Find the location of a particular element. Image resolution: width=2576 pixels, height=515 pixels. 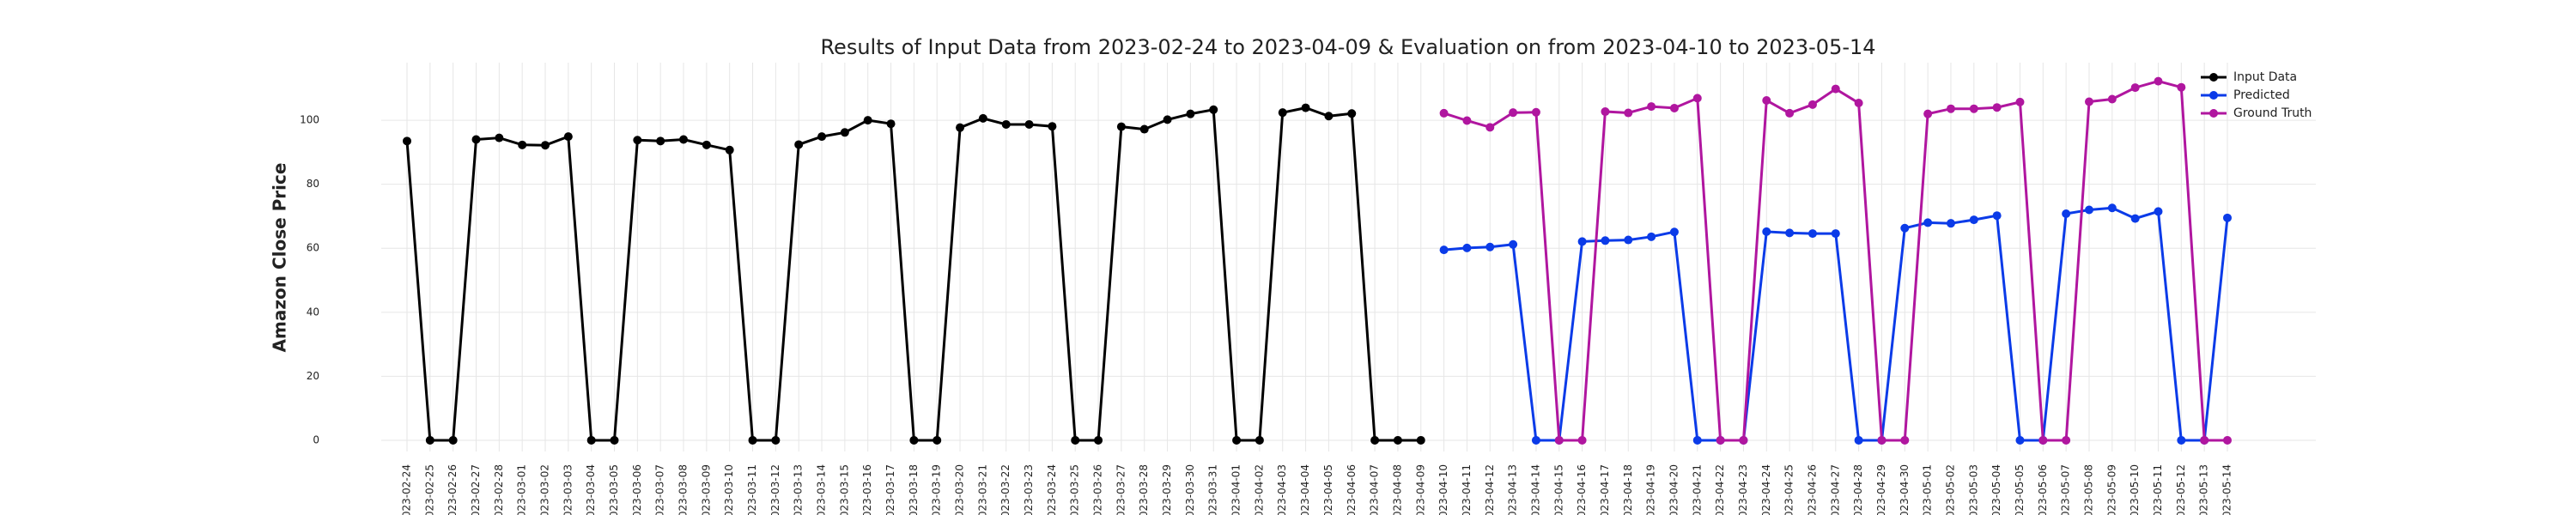

x-tick-label: 2023-03-29 is located at coordinates (1167, 489).